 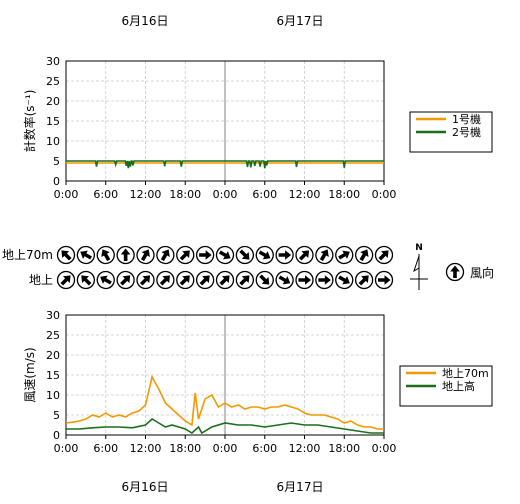 What do you see at coordinates (41, 280) in the screenshot?
I see `wind-row-label-1: 地上` at bounding box center [41, 280].